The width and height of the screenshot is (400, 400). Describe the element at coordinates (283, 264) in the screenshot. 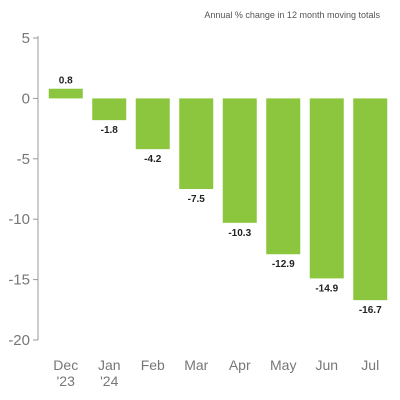

I see `data-label: -12.9` at that location.